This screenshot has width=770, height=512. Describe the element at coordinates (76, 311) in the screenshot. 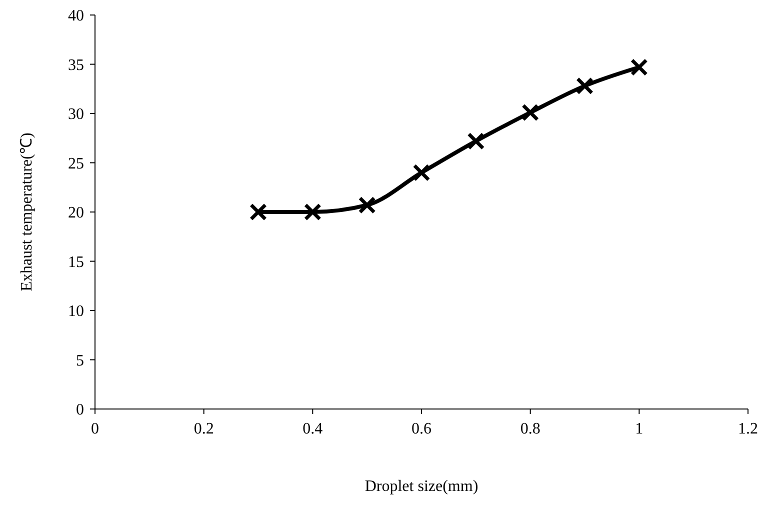

I see `y-tick-label: 10` at that location.